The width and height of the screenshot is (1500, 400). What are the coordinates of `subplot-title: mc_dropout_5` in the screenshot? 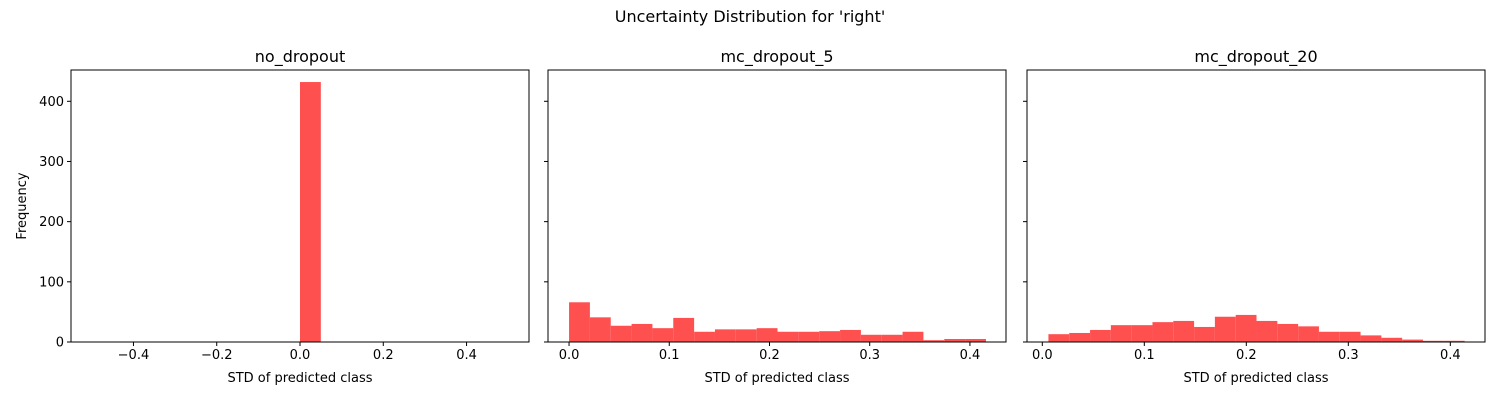 It's located at (776, 57).